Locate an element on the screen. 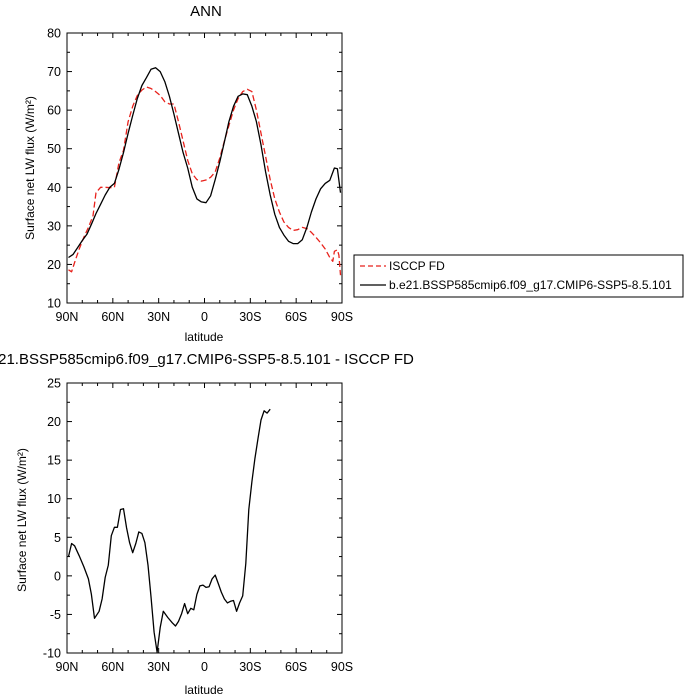  chart-title: ANN is located at coordinates (206, 11).